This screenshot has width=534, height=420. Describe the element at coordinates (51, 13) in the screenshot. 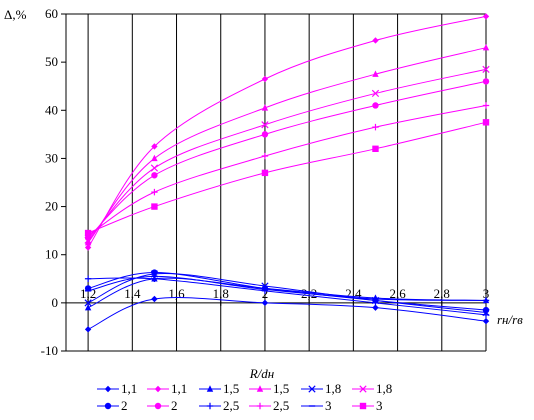

I see `y-tick-label-7: 60` at that location.